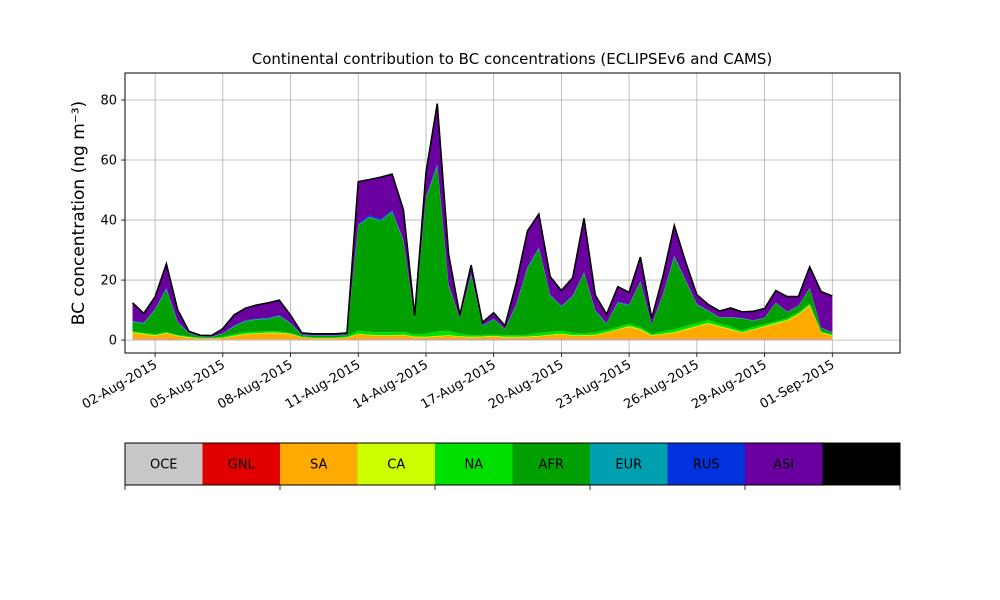 Image resolution: width=1000 pixels, height=600 pixels. What do you see at coordinates (594, 384) in the screenshot?
I see `x-tick-label: 23-Aug-2015` at bounding box center [594, 384].